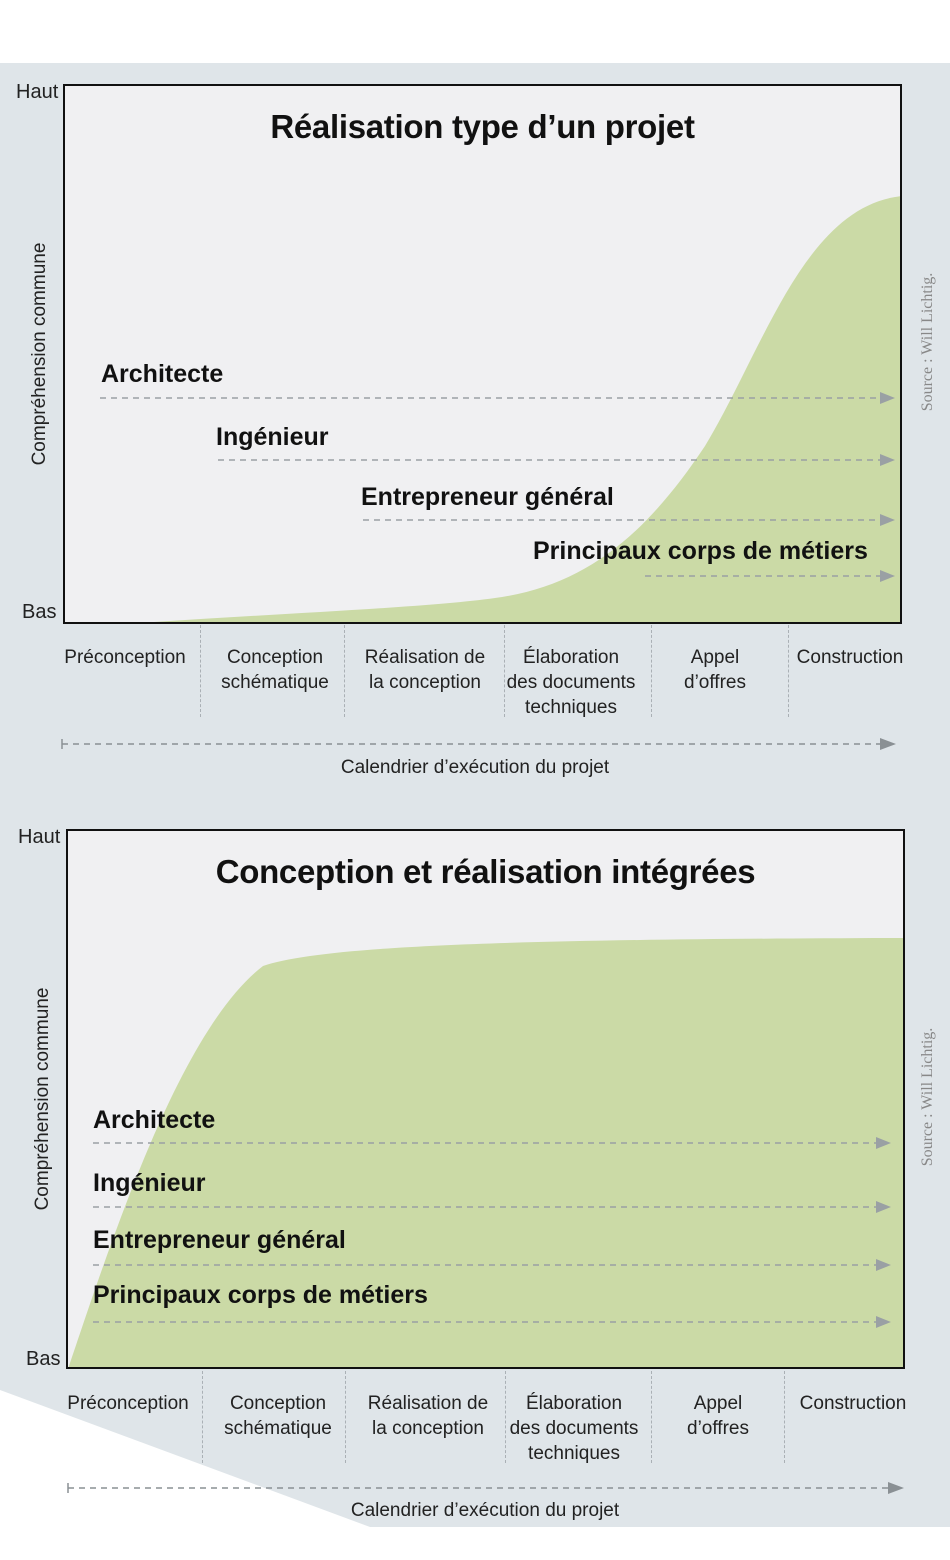 The width and height of the screenshot is (950, 1560). I want to click on chart-title: Réalisation type d’un projet, so click(482, 126).